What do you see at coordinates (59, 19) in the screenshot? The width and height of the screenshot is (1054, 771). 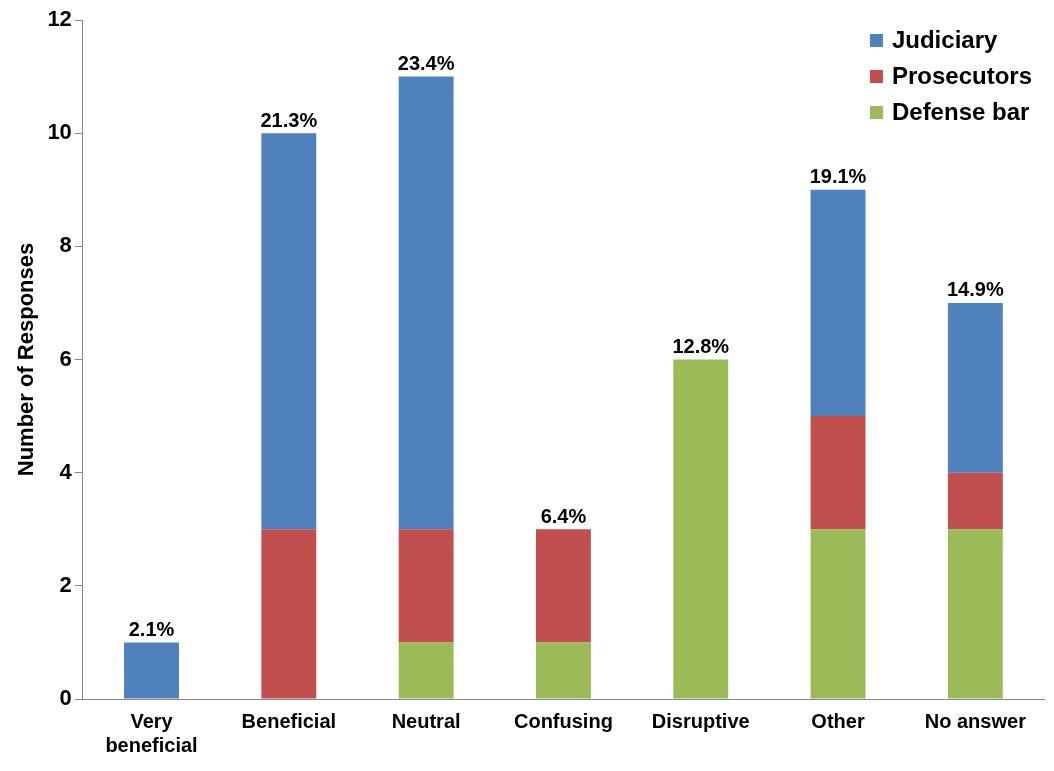 I see `y-tick-label: 12` at bounding box center [59, 19].